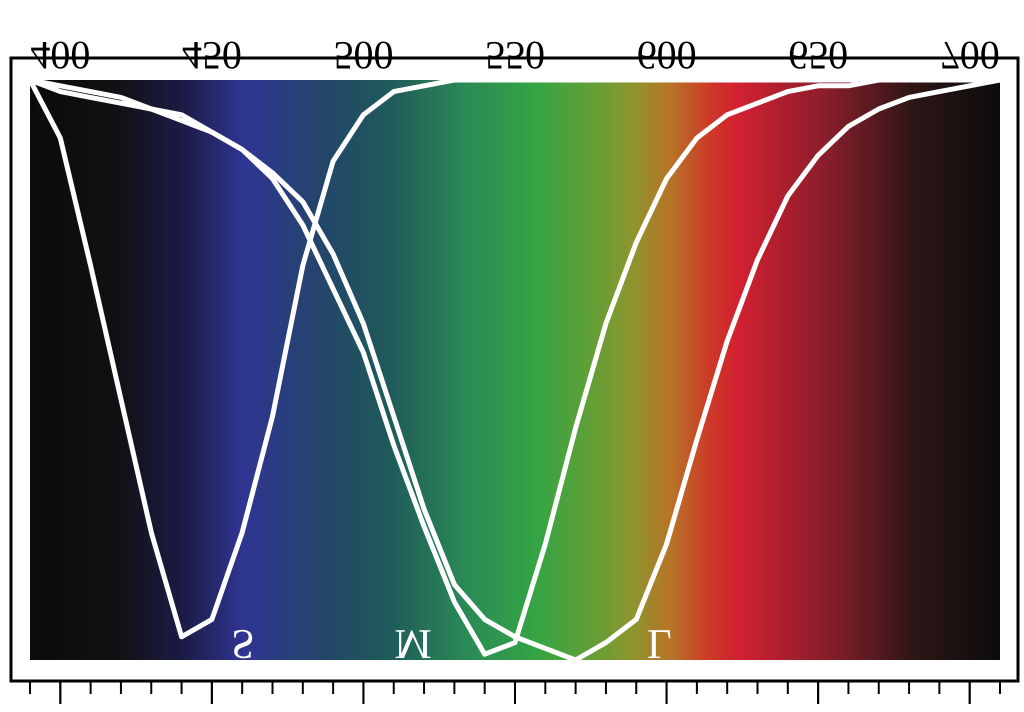  What do you see at coordinates (242, 643) in the screenshot?
I see `series-label: S` at bounding box center [242, 643].